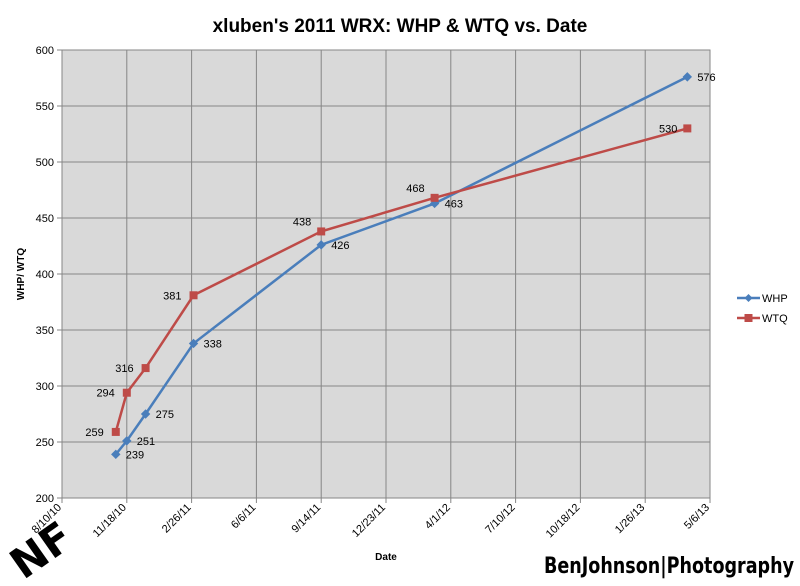  What do you see at coordinates (668, 129) in the screenshot?
I see `data-label-wtq: 530` at bounding box center [668, 129].